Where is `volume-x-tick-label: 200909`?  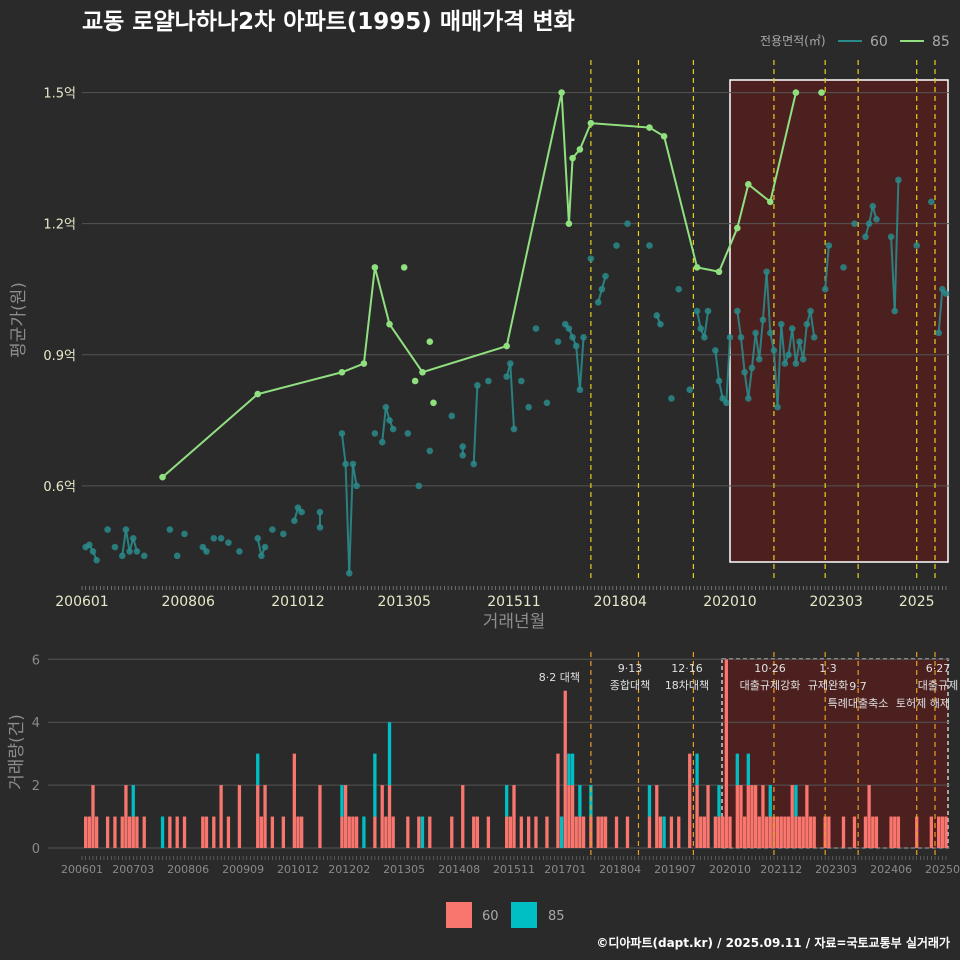
volume-x-tick-label: 200909 is located at coordinates (243, 869).